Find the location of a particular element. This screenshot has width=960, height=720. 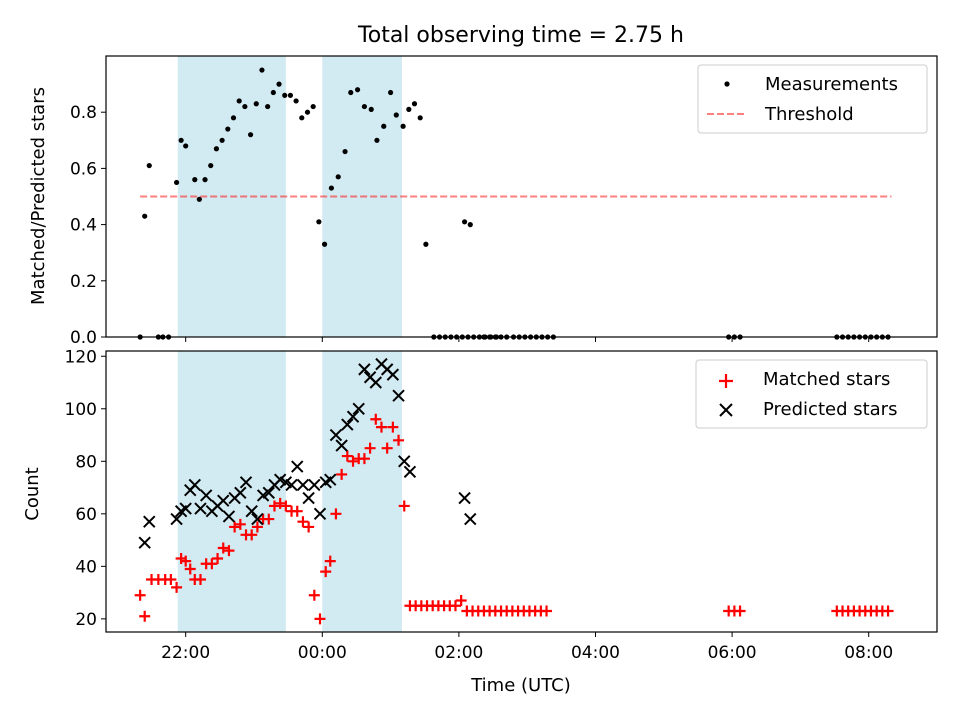

legend-measurement-marker is located at coordinates (727, 84).